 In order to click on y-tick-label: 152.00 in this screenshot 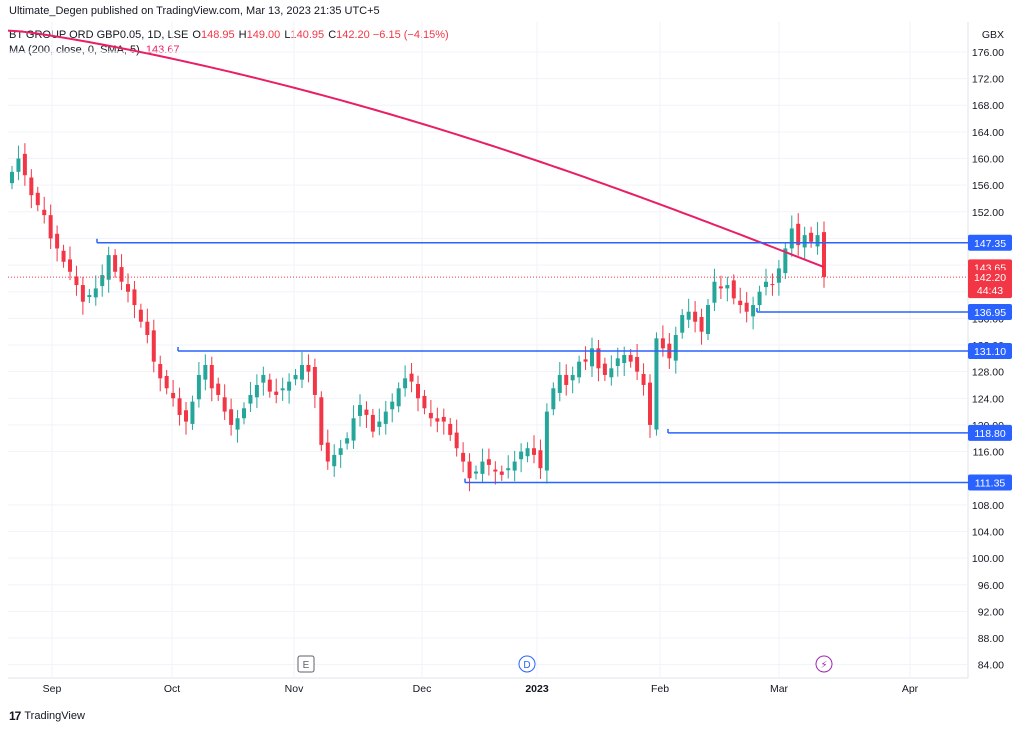, I will do `click(988, 213)`.